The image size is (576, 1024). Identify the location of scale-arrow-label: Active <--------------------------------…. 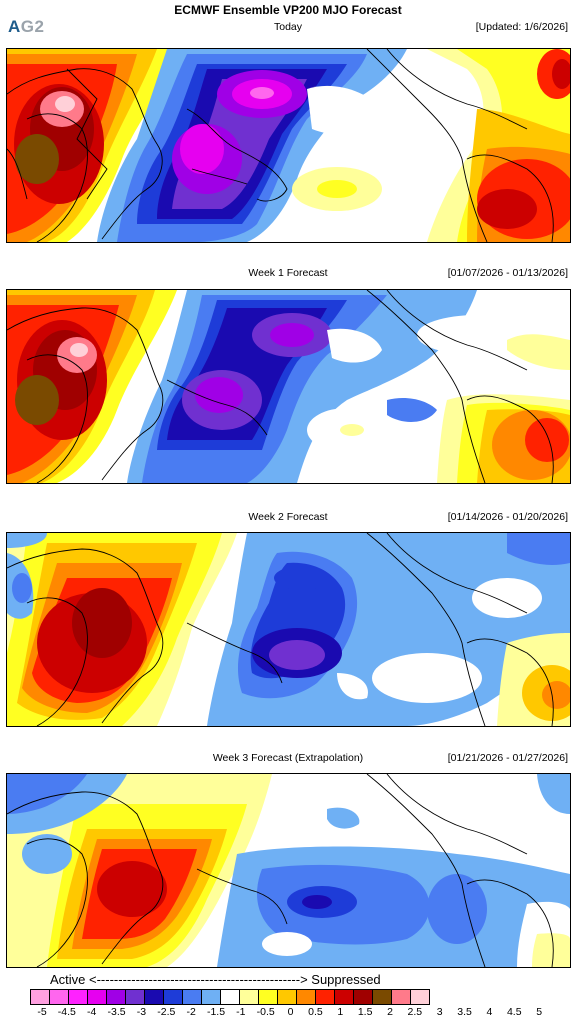
(215, 979).